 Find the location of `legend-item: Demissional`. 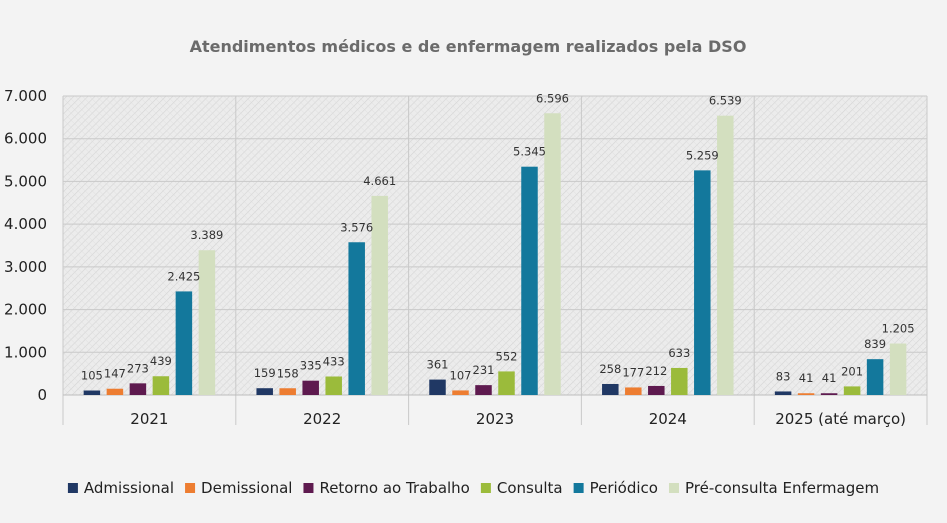

legend-item: Demissional is located at coordinates (238, 488).